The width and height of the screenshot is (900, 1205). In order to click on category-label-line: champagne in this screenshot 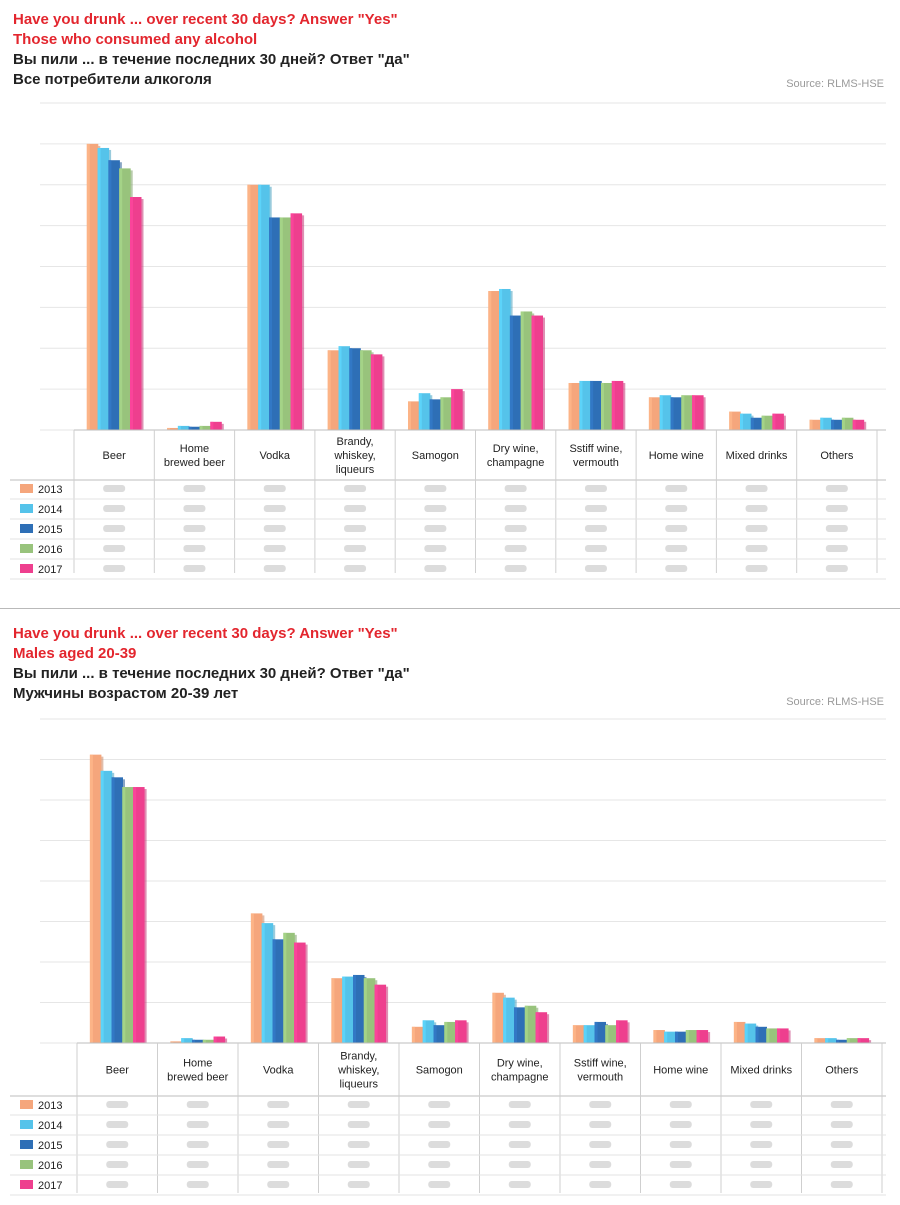, I will do `click(516, 463)`.